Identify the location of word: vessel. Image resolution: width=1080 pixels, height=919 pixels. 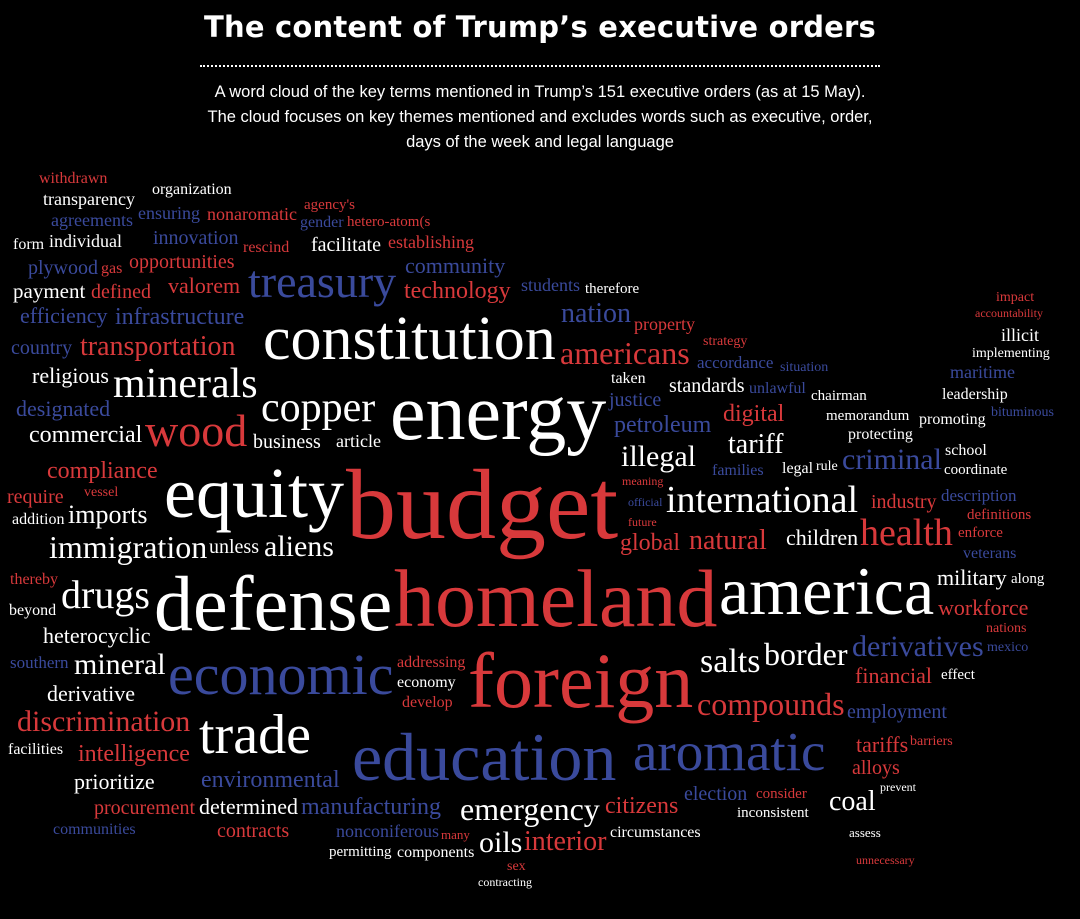
(101, 492).